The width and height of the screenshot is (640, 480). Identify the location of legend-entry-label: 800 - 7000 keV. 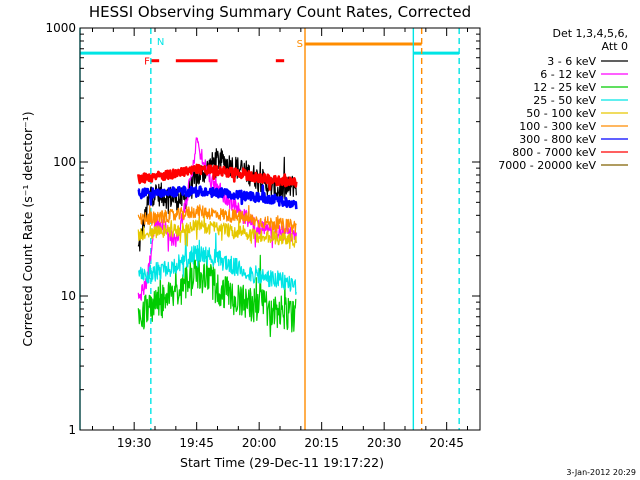
(554, 152).